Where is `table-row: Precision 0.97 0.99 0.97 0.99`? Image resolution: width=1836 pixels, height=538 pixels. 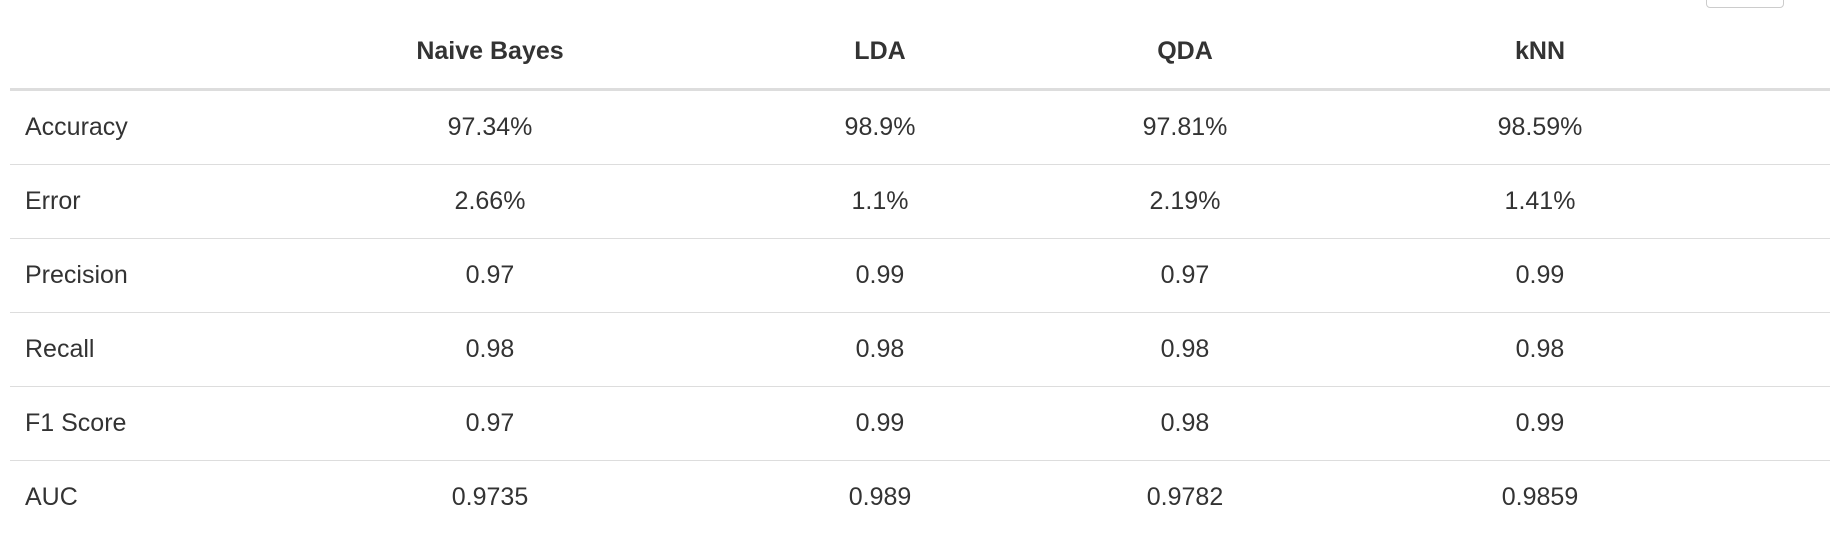
table-row: Precision 0.97 0.99 0.97 0.99 is located at coordinates (920, 275).